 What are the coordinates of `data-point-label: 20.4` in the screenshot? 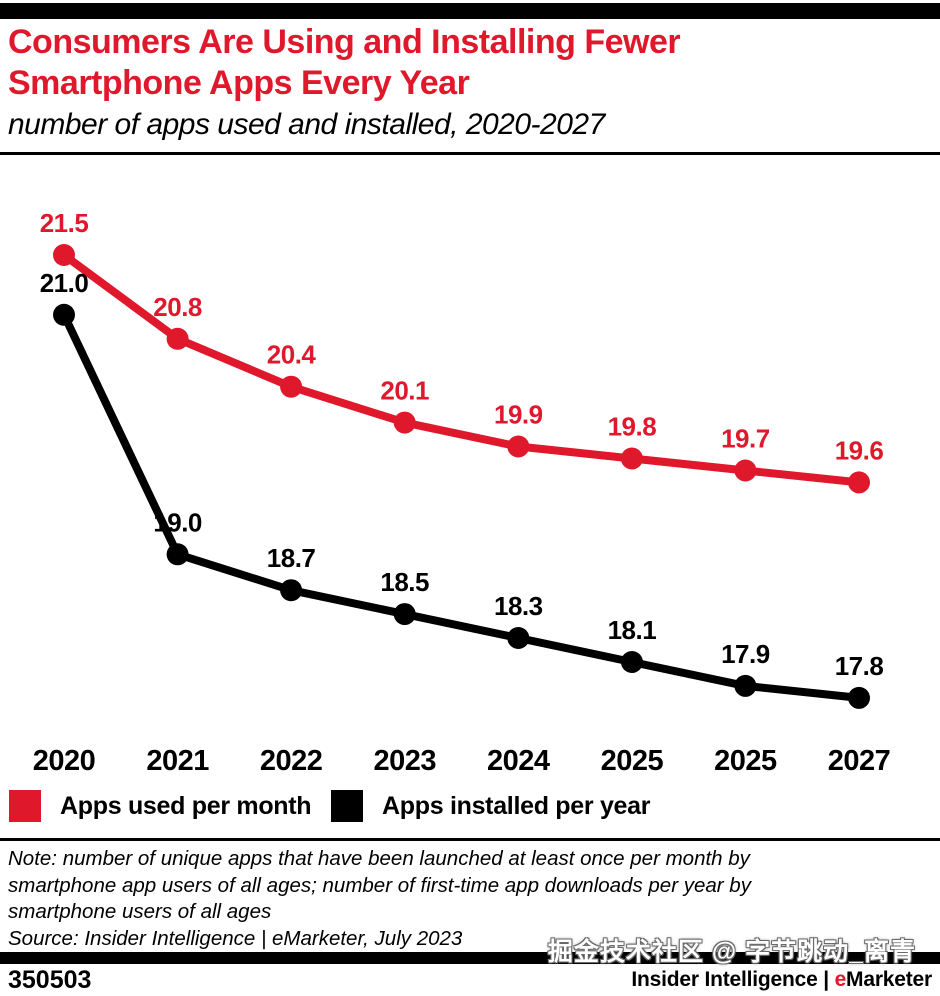 It's located at (292, 355).